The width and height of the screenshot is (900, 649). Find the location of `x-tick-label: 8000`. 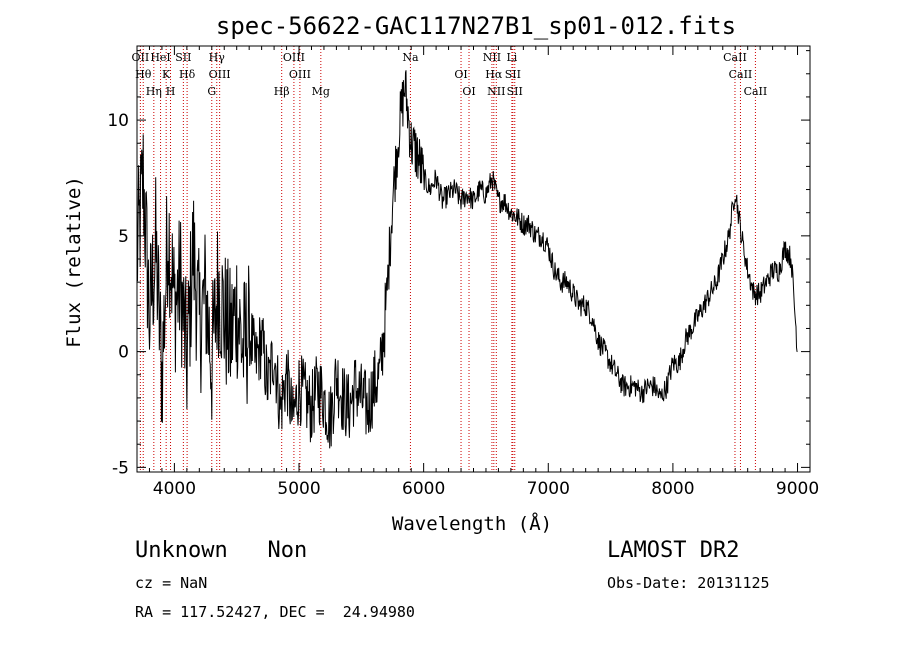

x-tick-label: 8000 is located at coordinates (672, 489).